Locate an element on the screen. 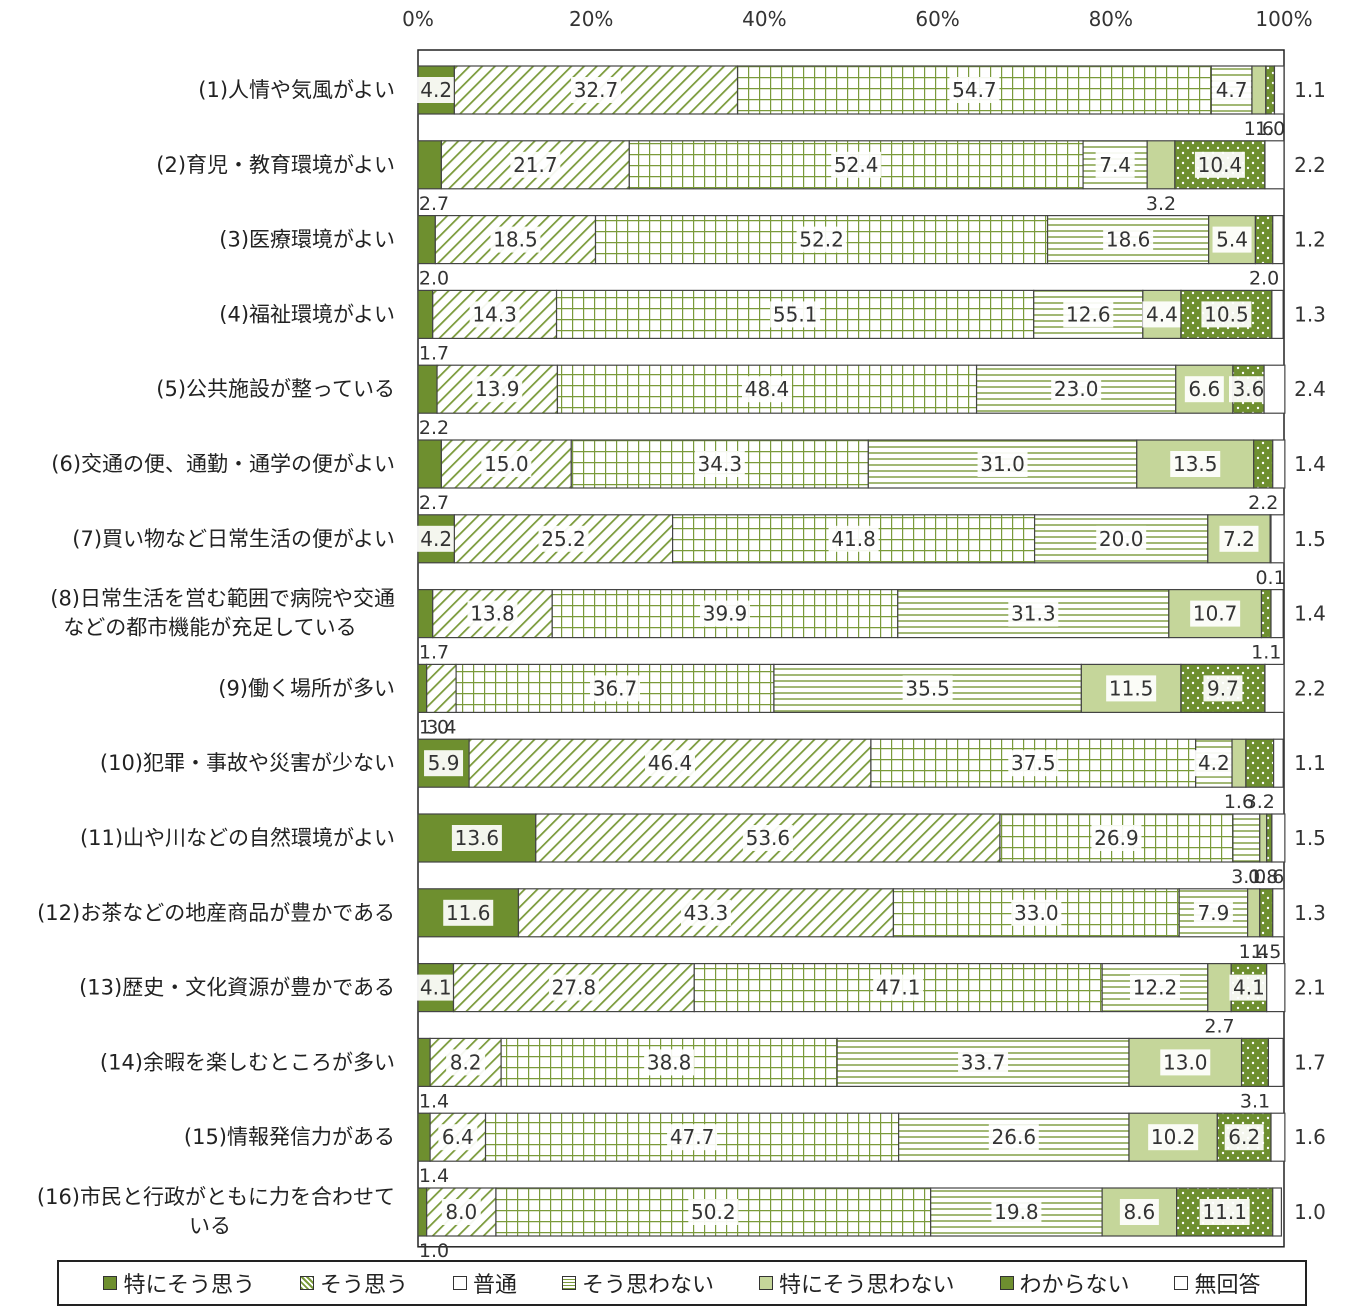 The height and width of the screenshot is (1306, 1346). category-label: (11)山や川などの自然環境がよい is located at coordinates (237, 838).